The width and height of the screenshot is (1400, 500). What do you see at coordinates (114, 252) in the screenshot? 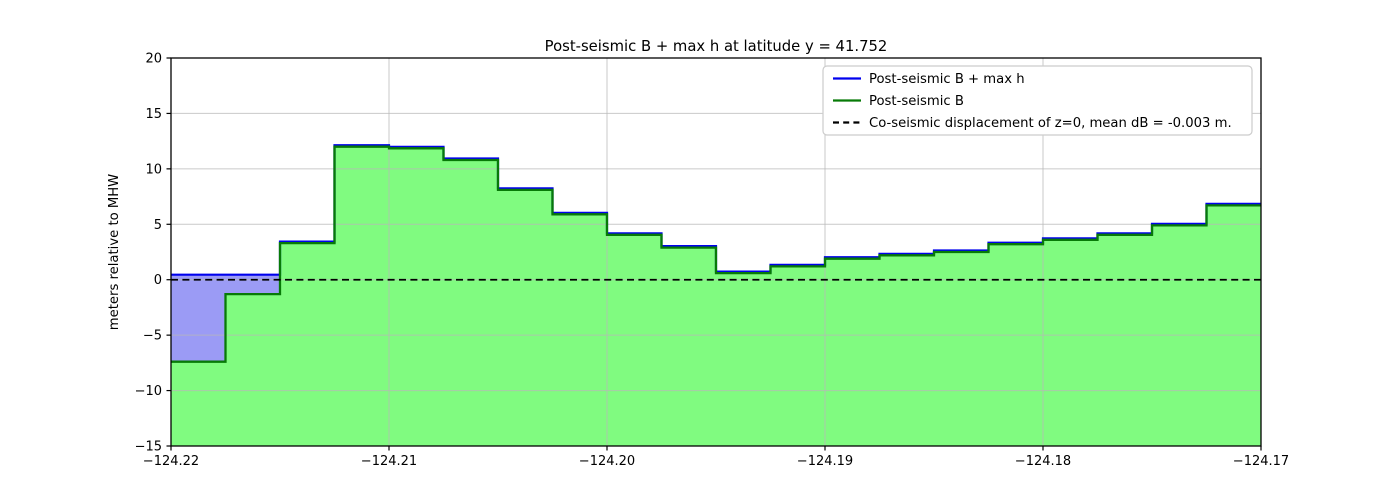
I see `y-axis-label: meters relative to MHW` at bounding box center [114, 252].